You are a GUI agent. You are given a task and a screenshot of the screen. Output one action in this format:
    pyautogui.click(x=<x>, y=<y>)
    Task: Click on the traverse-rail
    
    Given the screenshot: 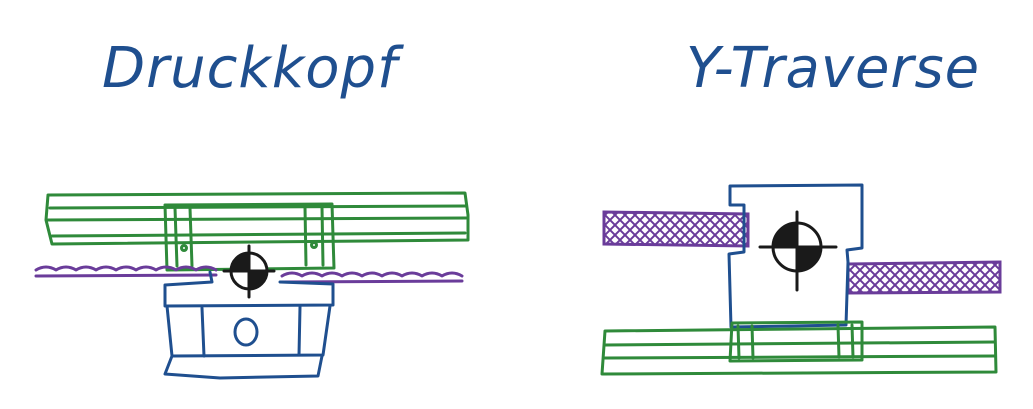 What is the action you would take?
    pyautogui.click(x=799, y=350)
    